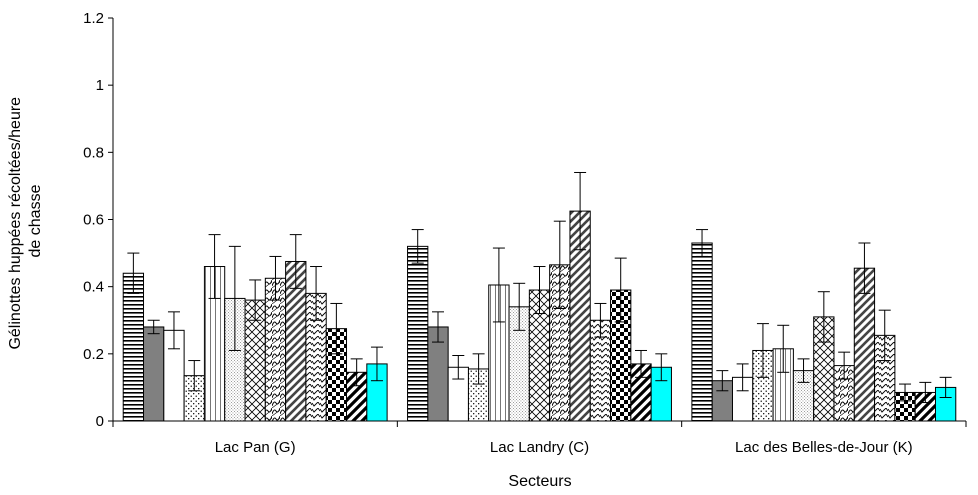 Image resolution: width=978 pixels, height=495 pixels. What do you see at coordinates (539, 481) in the screenshot?
I see `x-axis-title: Secteurs` at bounding box center [539, 481].